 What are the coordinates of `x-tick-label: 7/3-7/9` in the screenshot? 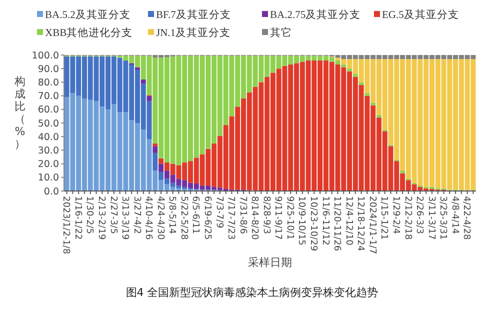 It's located at (219, 212).